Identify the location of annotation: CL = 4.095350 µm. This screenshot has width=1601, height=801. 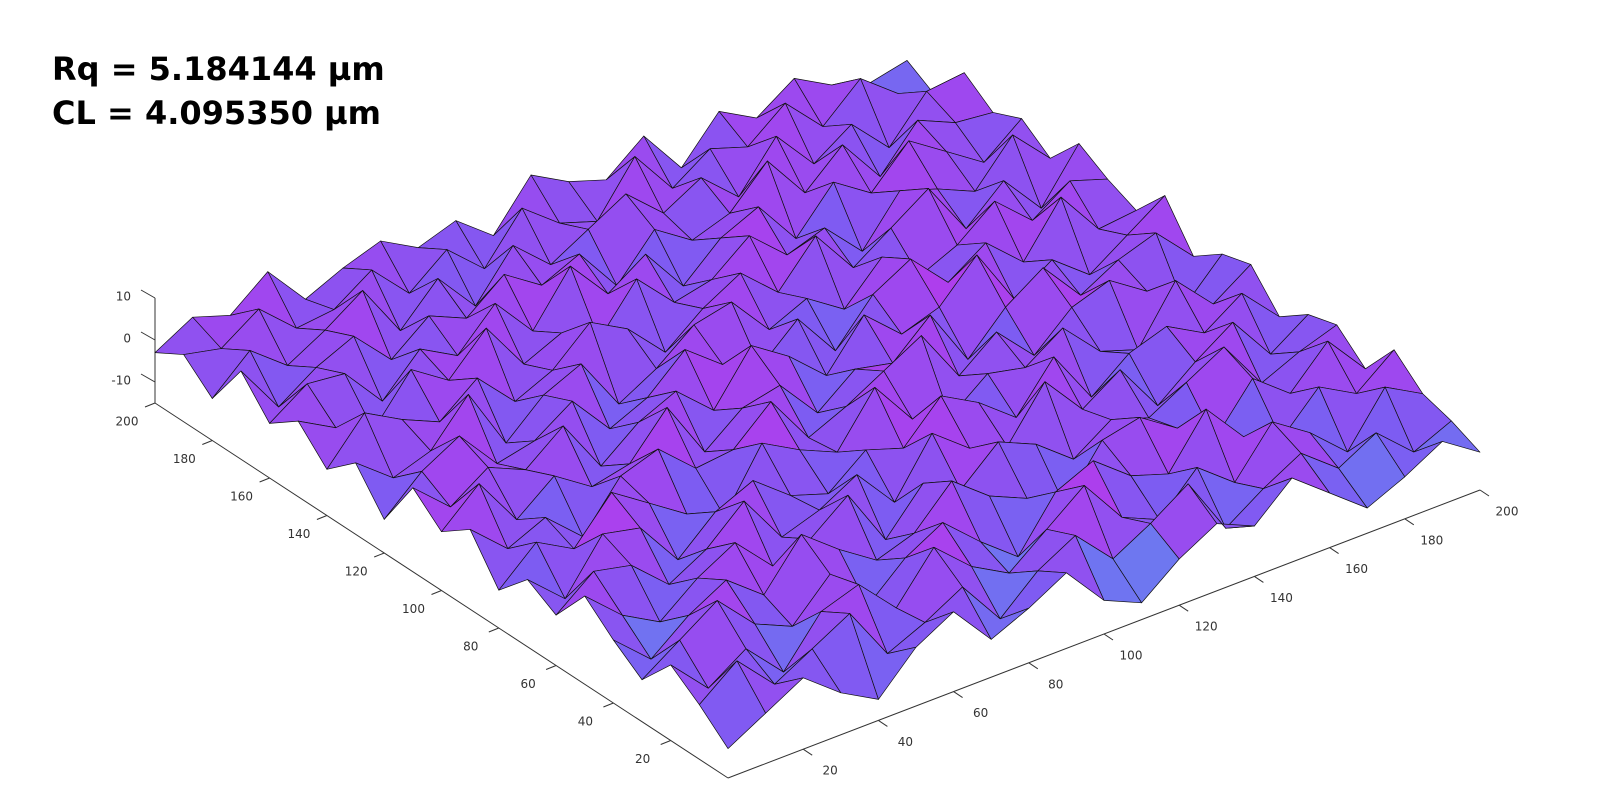
(217, 113).